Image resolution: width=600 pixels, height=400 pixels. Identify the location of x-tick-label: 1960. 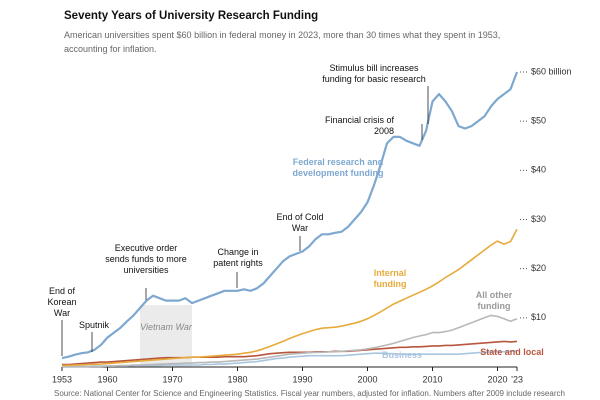
(107, 379).